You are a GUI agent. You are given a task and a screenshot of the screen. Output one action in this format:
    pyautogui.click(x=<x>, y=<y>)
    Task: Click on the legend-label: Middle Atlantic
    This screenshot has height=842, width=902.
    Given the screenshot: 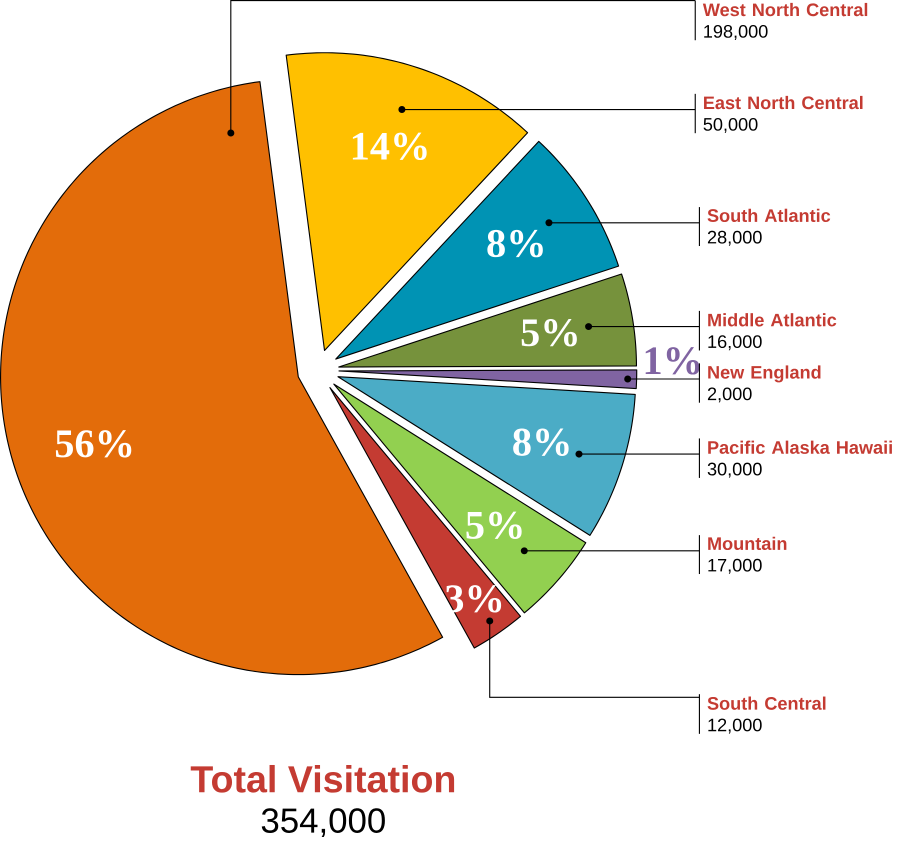 What is the action you would take?
    pyautogui.click(x=772, y=320)
    